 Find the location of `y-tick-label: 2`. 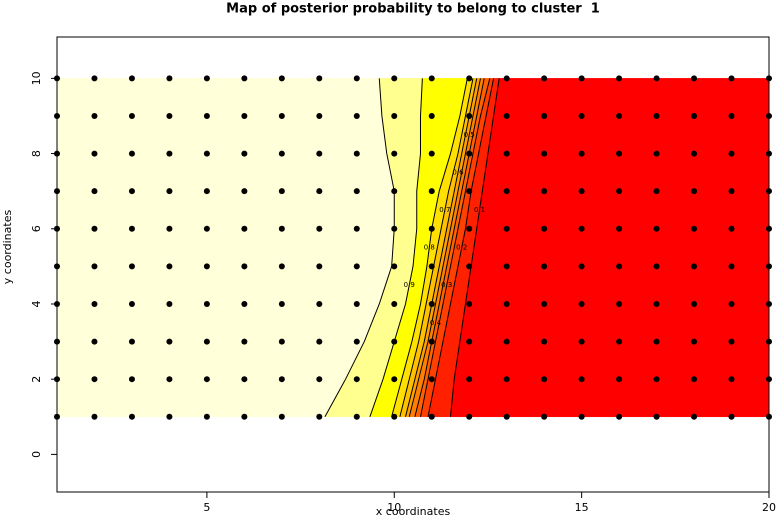

y-tick-label: 2 is located at coordinates (36, 379).